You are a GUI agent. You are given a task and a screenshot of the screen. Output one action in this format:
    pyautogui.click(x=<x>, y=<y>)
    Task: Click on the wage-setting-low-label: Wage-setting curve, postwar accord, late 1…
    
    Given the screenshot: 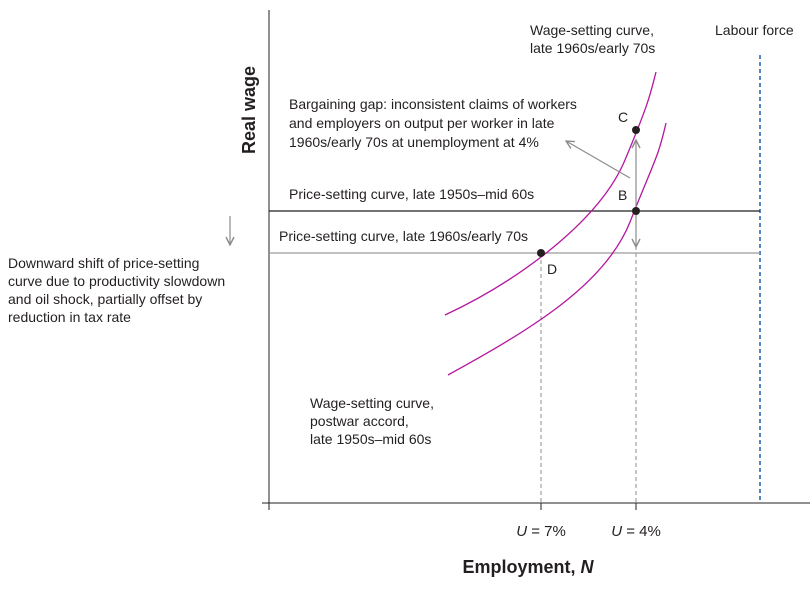 What is the action you would take?
    pyautogui.click(x=372, y=421)
    